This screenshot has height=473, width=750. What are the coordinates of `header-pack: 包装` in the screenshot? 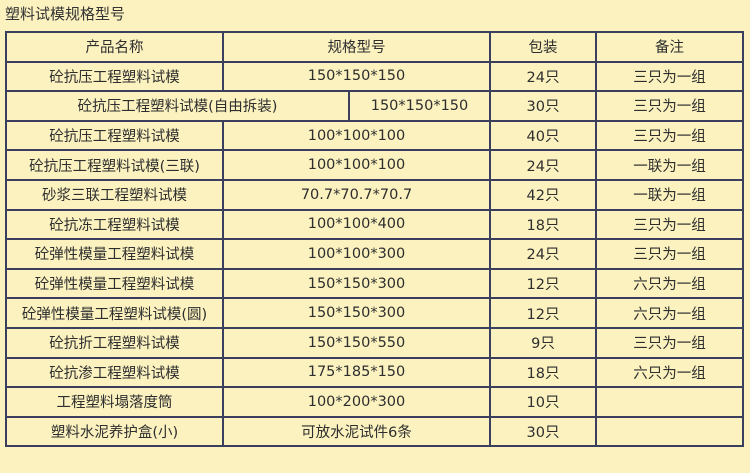 It's located at (543, 47).